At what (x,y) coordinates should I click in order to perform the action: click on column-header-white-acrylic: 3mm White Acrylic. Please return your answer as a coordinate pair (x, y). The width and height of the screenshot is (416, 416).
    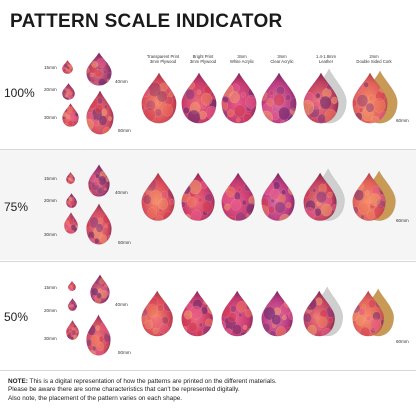
    Looking at the image, I should click on (242, 59).